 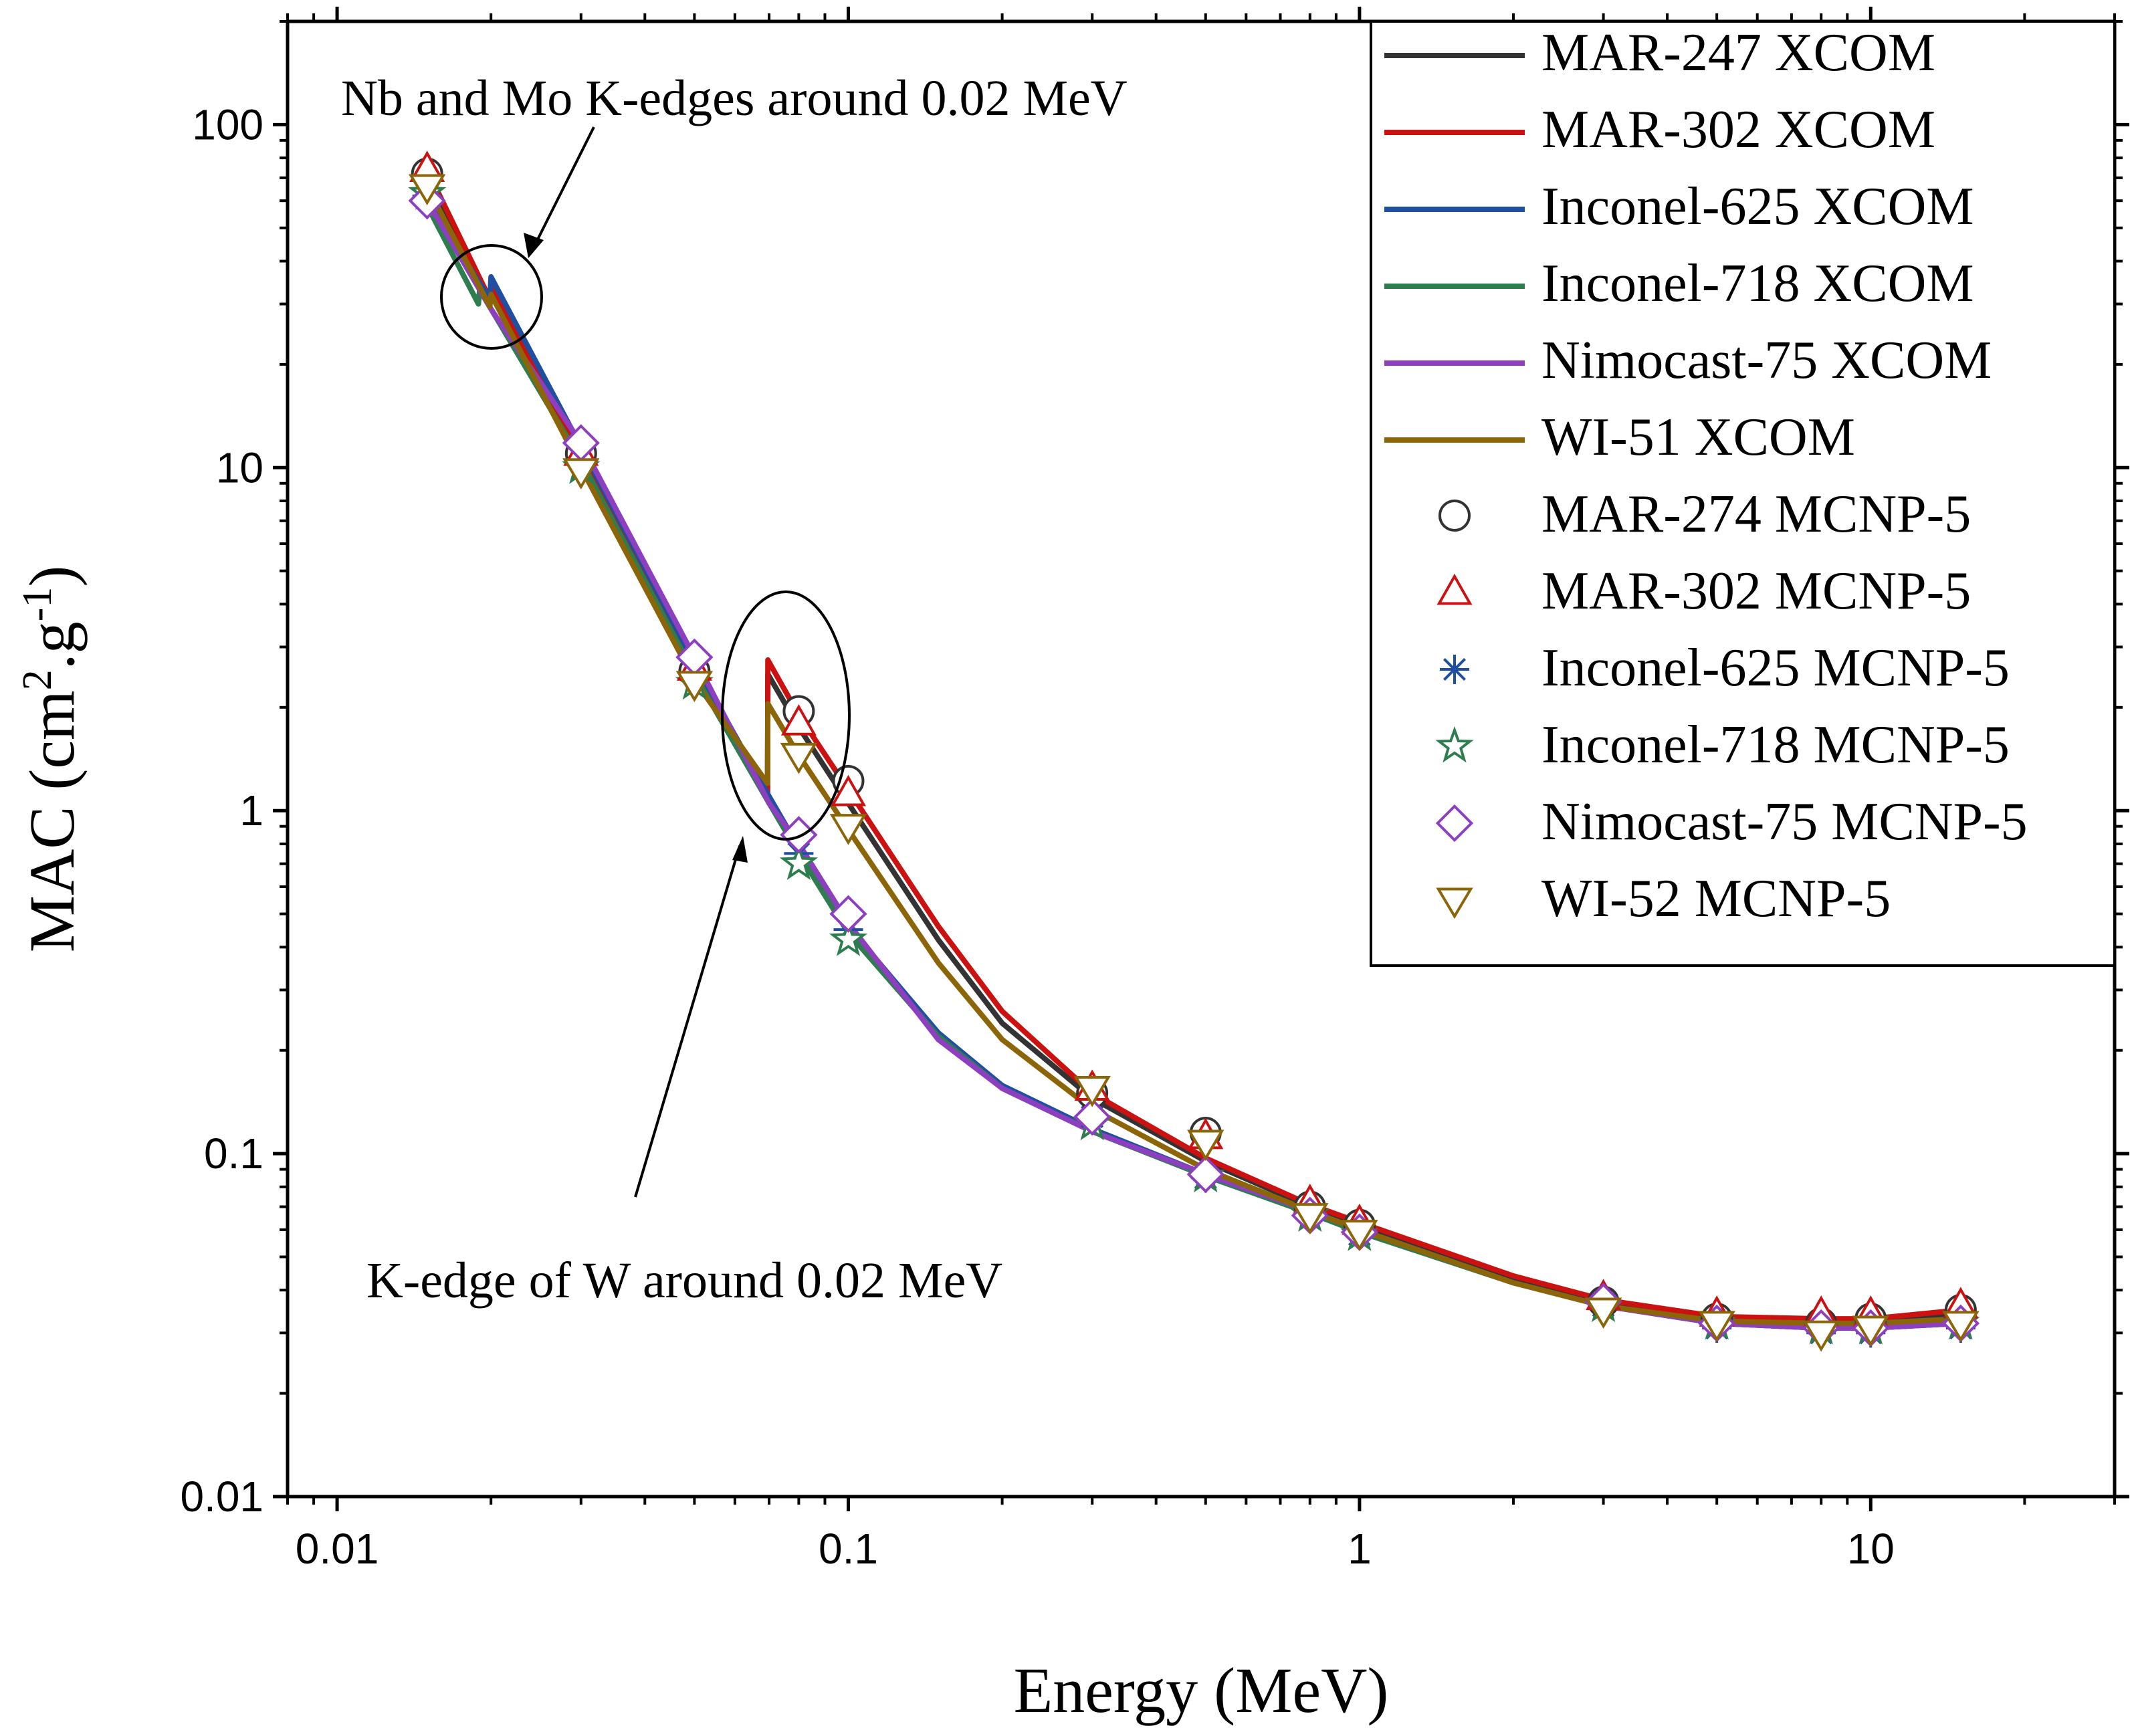 What do you see at coordinates (734, 98) in the screenshot?
I see `annotation-nb-mo-k-edges: Nb and Mo K-edges around 0.02 MeV` at bounding box center [734, 98].